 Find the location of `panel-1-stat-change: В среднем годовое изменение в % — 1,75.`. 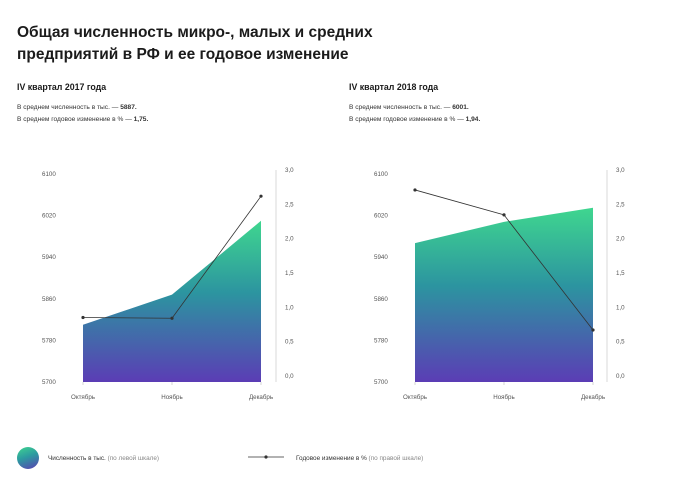

panel-1-stat-change: В среднем годовое изменение в % — 1,75. is located at coordinates (82, 119).